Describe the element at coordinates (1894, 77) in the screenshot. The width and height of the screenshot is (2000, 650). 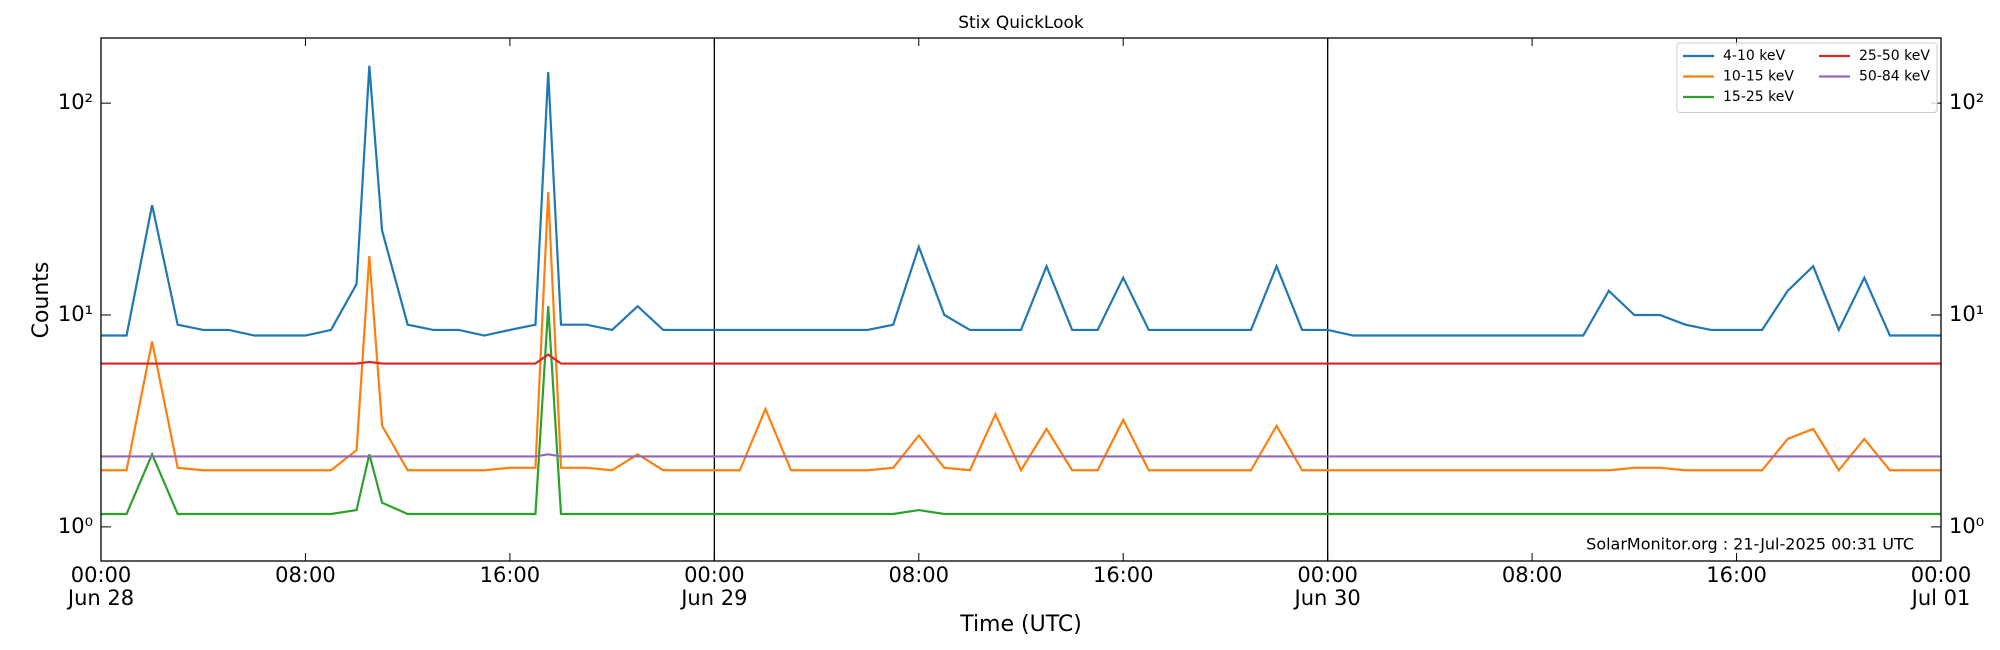
I see `legend-label: 50-84 keV` at that location.